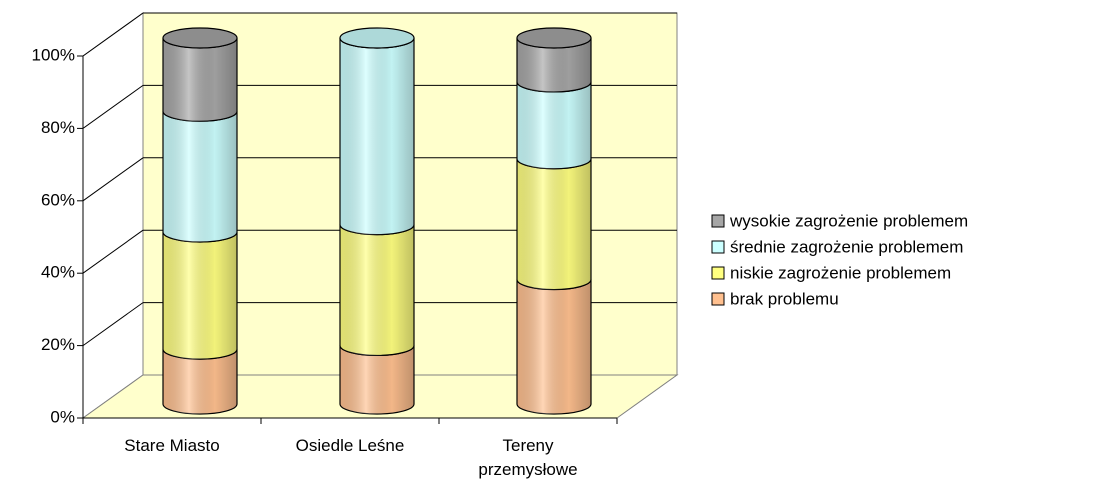  I want to click on y-tick-label: 20%, so click(58, 344).